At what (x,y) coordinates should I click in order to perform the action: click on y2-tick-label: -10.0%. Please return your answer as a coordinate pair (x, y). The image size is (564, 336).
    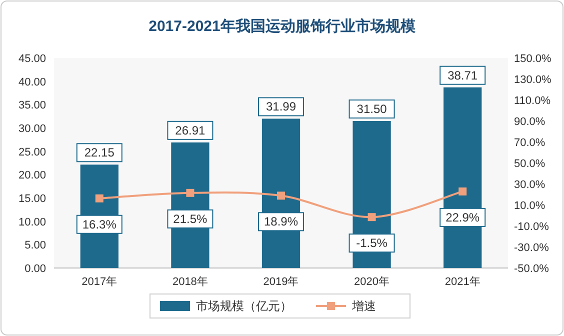
    Looking at the image, I should click on (532, 227).